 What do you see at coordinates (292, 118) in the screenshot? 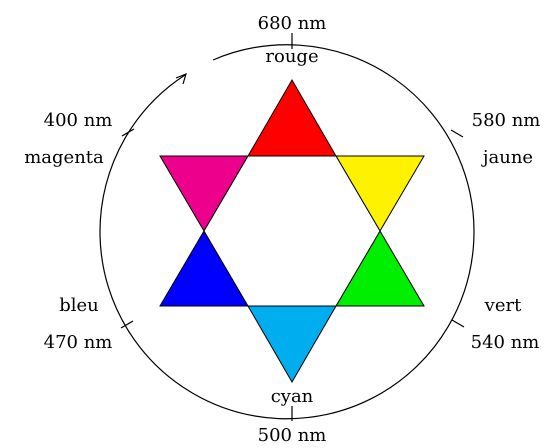
I see `triangle-rouge` at bounding box center [292, 118].